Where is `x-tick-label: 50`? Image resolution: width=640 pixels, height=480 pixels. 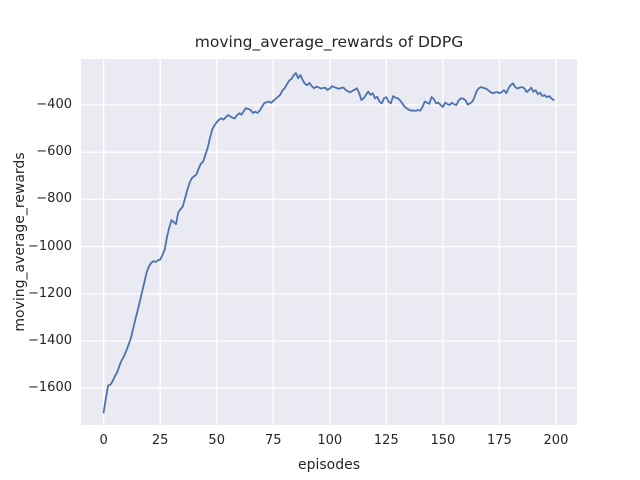
x-tick-label: 50 is located at coordinates (216, 440).